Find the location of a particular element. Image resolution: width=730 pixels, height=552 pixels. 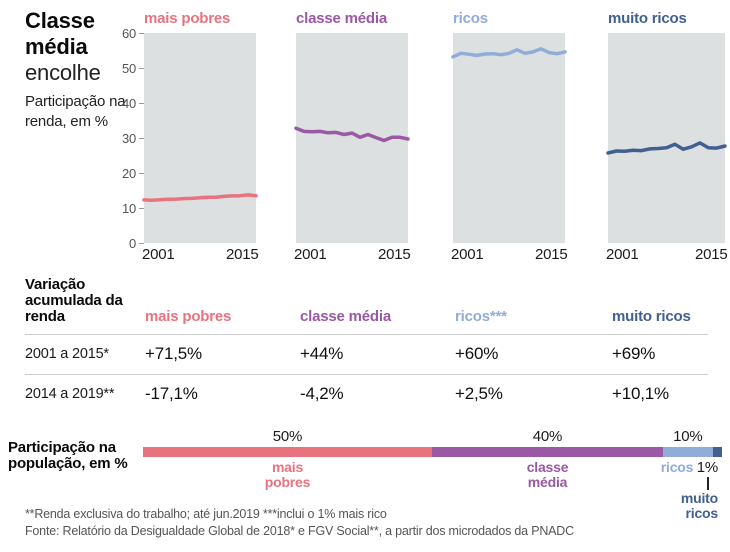

table-cell: +2,5% is located at coordinates (479, 393).